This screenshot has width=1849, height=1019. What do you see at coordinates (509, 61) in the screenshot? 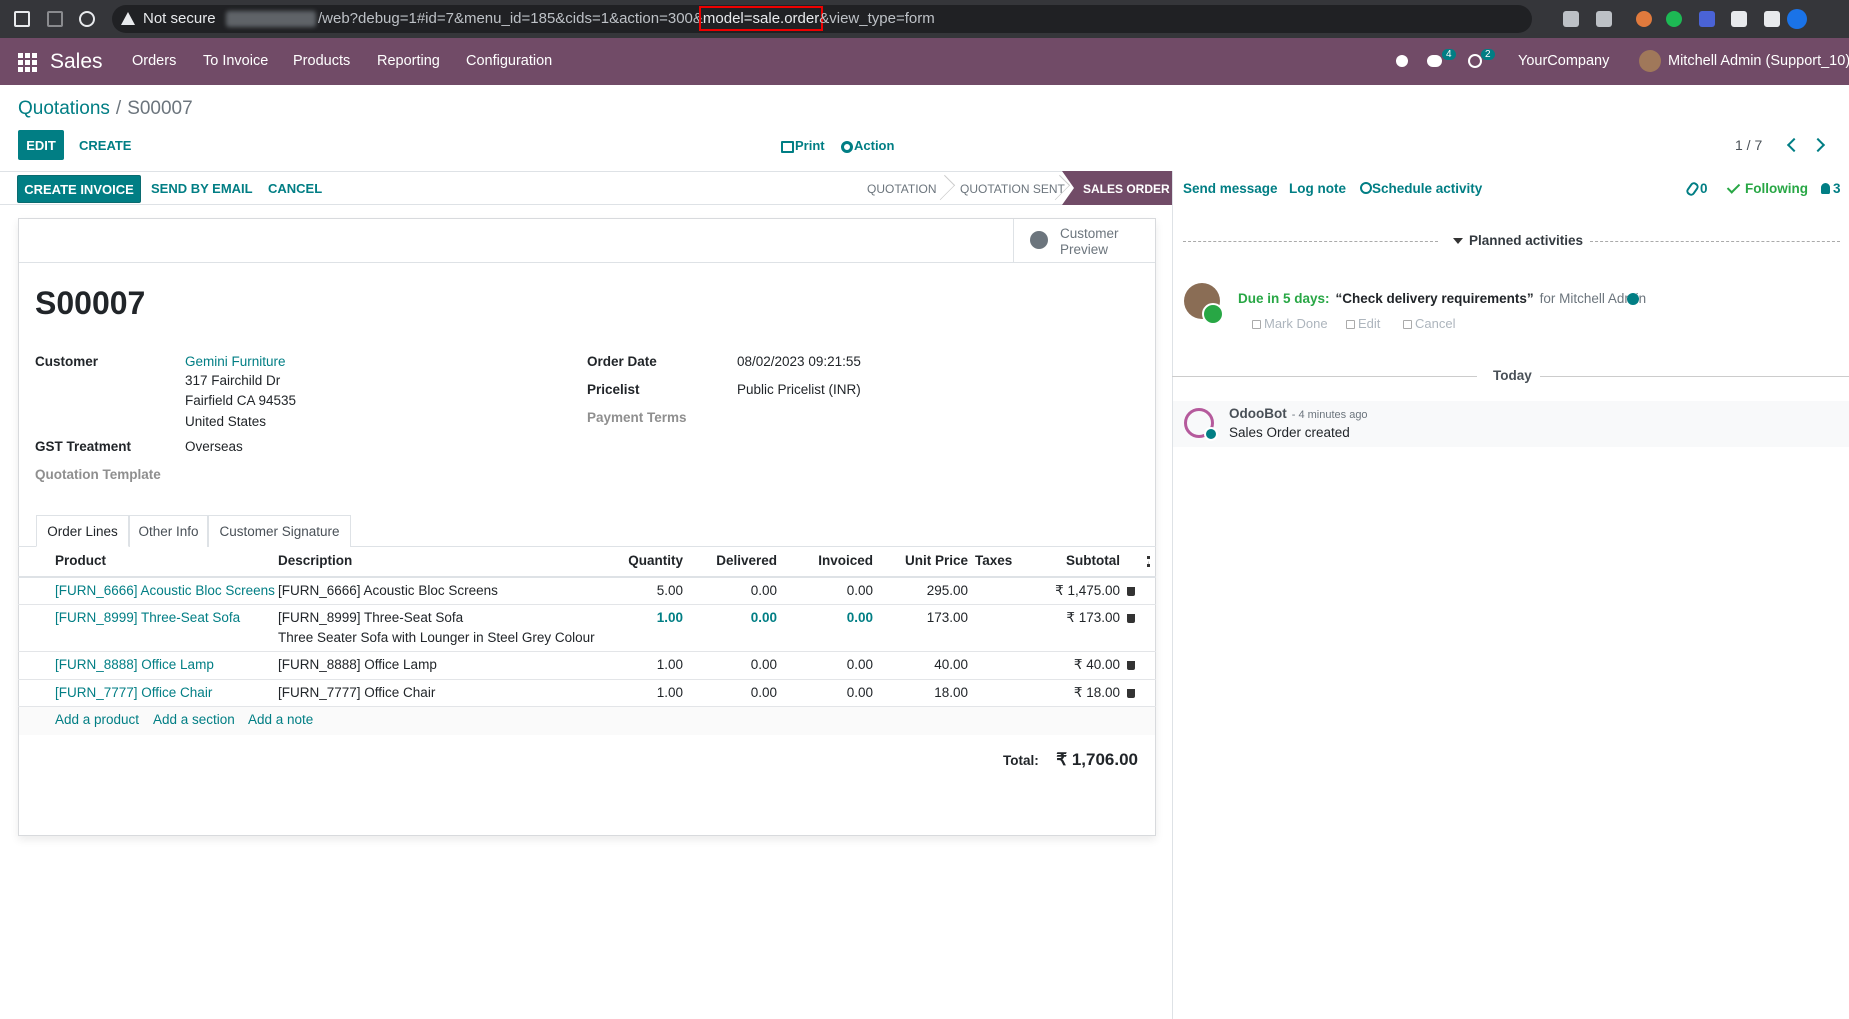
I see `menu-item: Configuration` at bounding box center [509, 61].